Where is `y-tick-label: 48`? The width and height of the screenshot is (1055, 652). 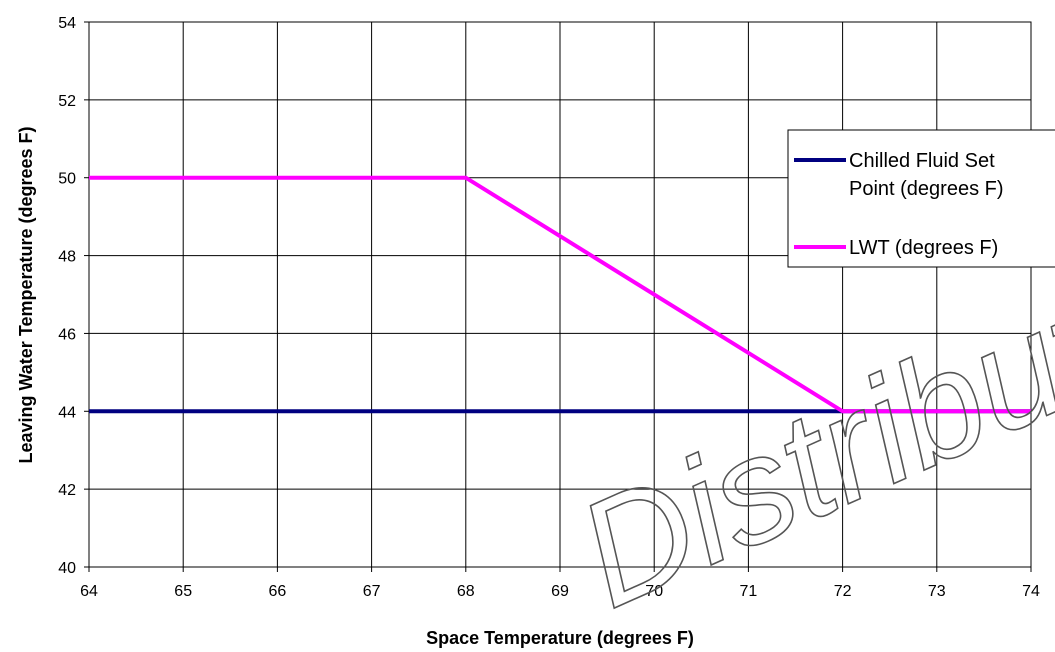
y-tick-label: 48 is located at coordinates (67, 257).